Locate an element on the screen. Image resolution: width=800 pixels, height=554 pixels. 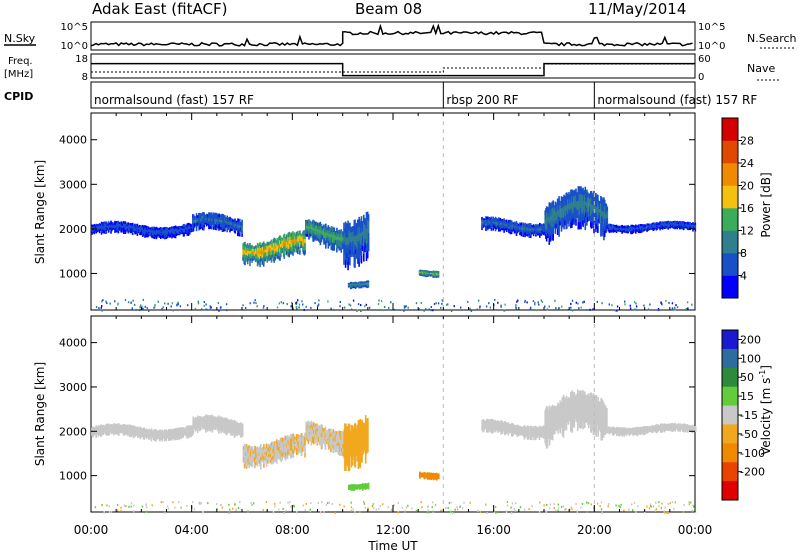
noise-left-tick-top: 10^5 is located at coordinates (74, 27).